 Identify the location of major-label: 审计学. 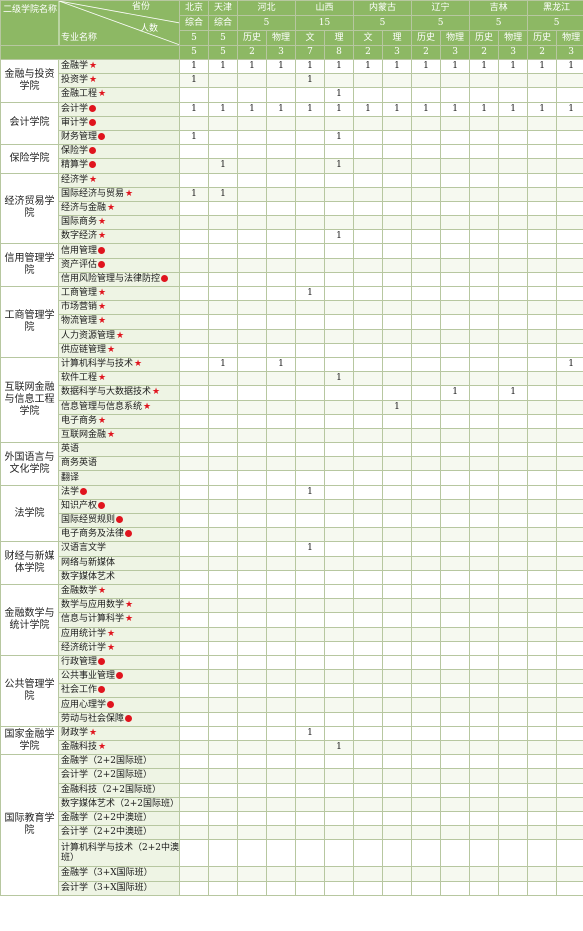
(75, 122).